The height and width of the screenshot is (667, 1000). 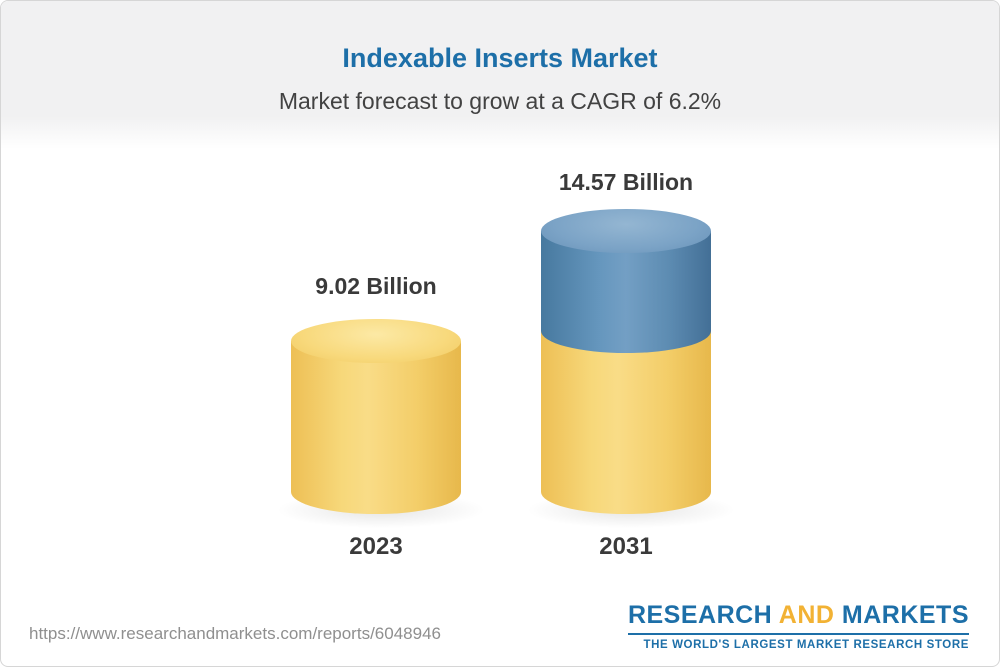 I want to click on bar-2023-cap, so click(x=376, y=341).